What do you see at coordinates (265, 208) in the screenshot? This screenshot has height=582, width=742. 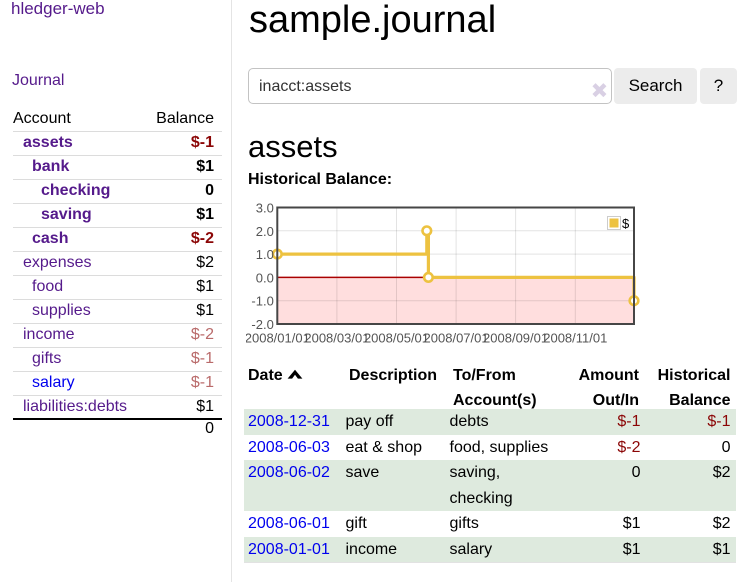 I see `svg-text: 3.0` at bounding box center [265, 208].